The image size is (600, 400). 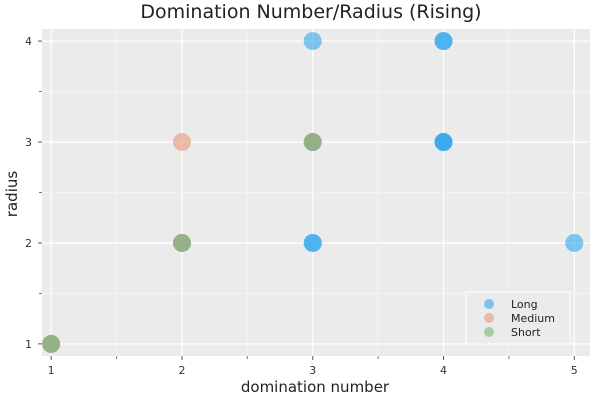 What do you see at coordinates (526, 332) in the screenshot?
I see `legend-label: Short` at bounding box center [526, 332].